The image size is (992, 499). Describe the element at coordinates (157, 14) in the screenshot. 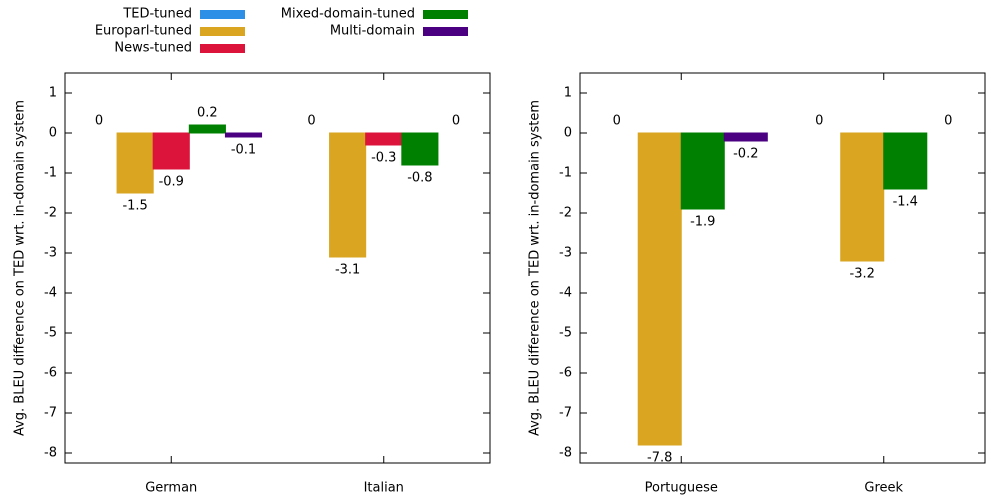

I see `legend-label: TED-tuned` at that location.